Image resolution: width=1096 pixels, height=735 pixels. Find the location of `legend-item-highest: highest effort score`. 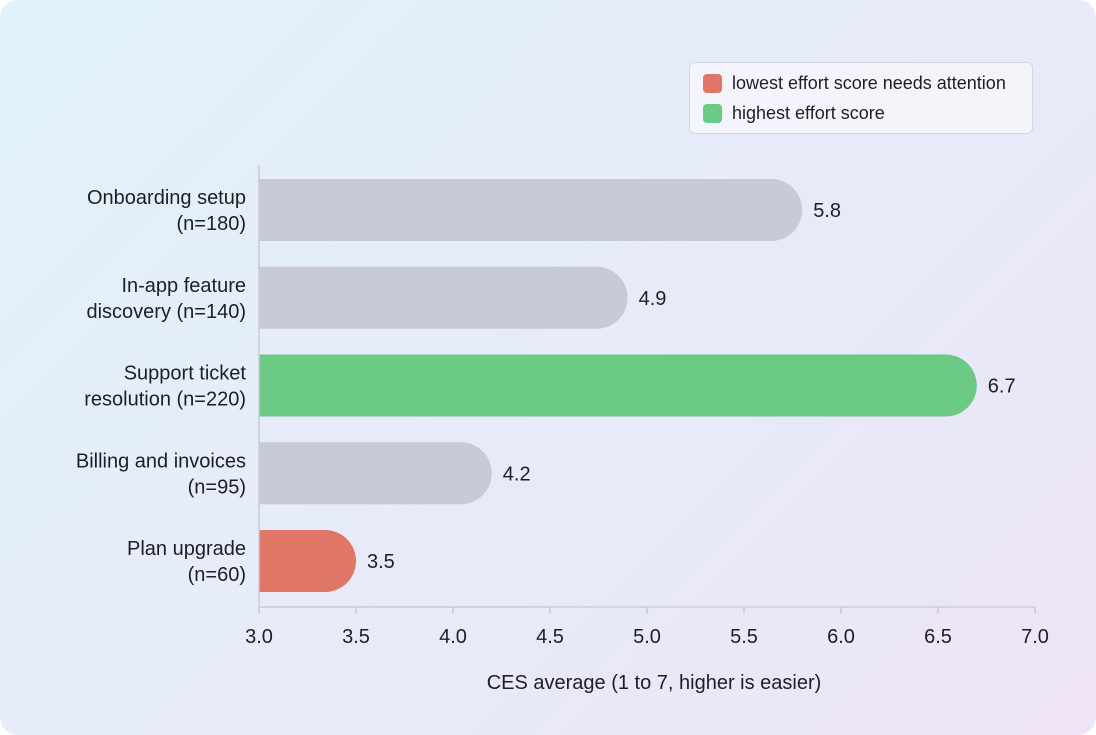

legend-item-highest: highest effort score is located at coordinates (794, 113).